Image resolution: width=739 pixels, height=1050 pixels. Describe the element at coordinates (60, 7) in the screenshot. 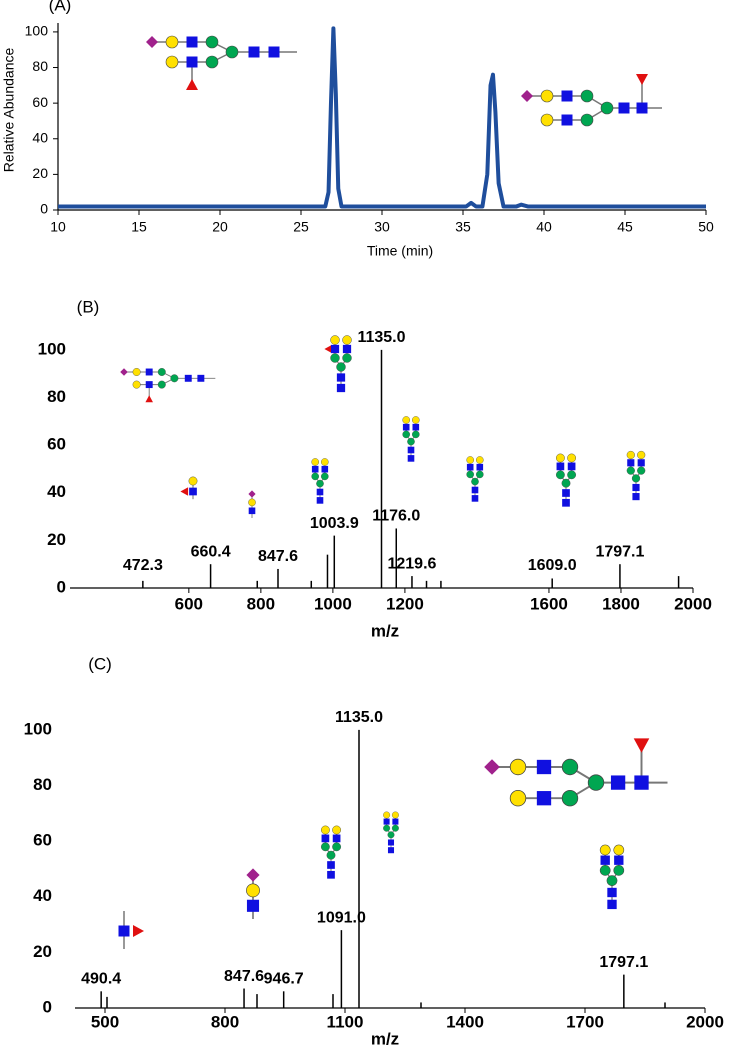

I see `panel-label: (A)` at that location.